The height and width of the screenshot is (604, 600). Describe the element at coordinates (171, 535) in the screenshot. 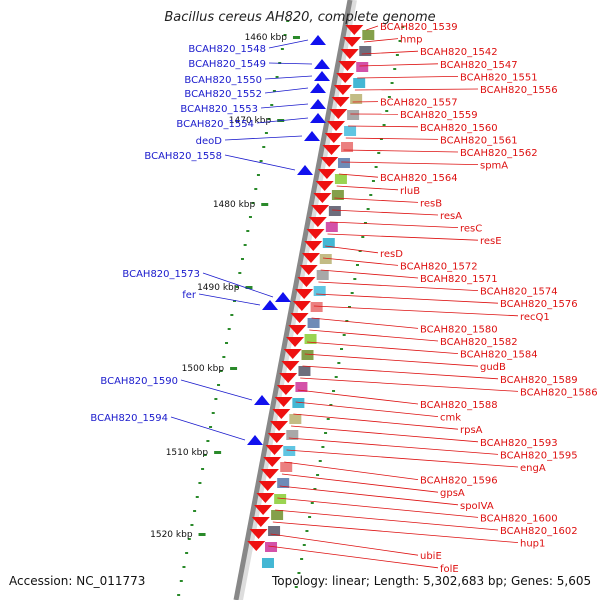

I see `scale-tick-label: 1520 kbp` at that location.